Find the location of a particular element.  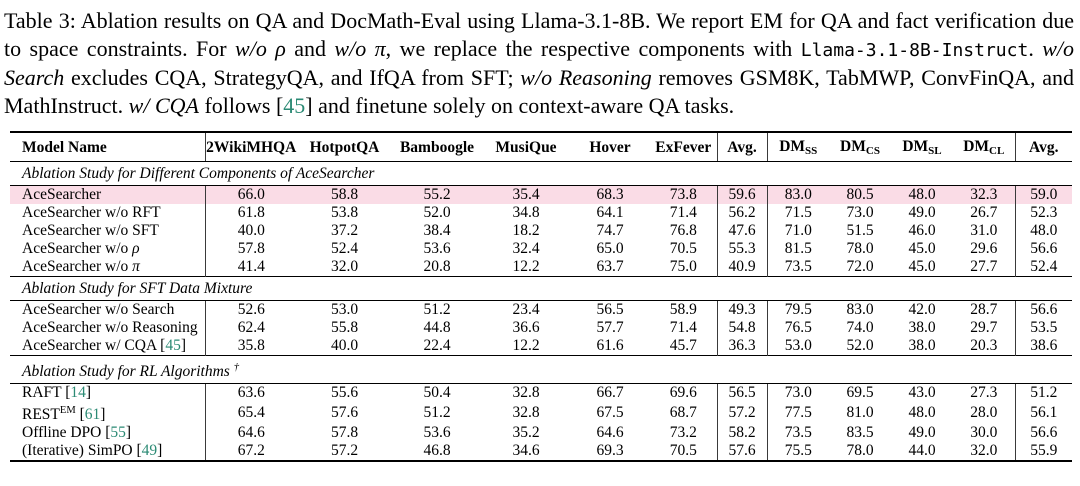

value-cell: 76.8 is located at coordinates (683, 230).